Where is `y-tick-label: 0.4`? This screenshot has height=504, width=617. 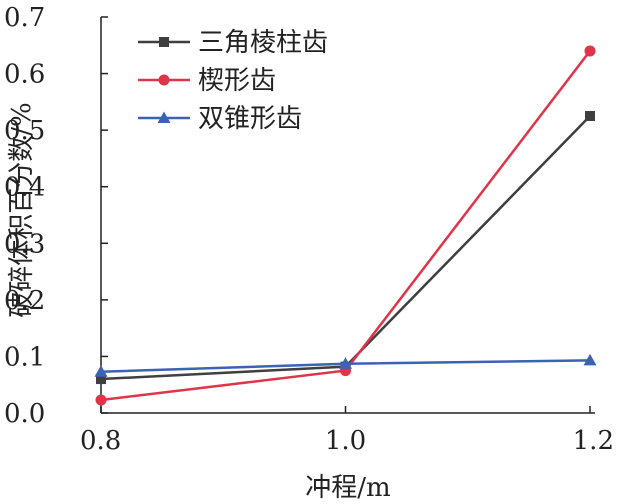 y-tick-label: 0.4 is located at coordinates (24, 188).